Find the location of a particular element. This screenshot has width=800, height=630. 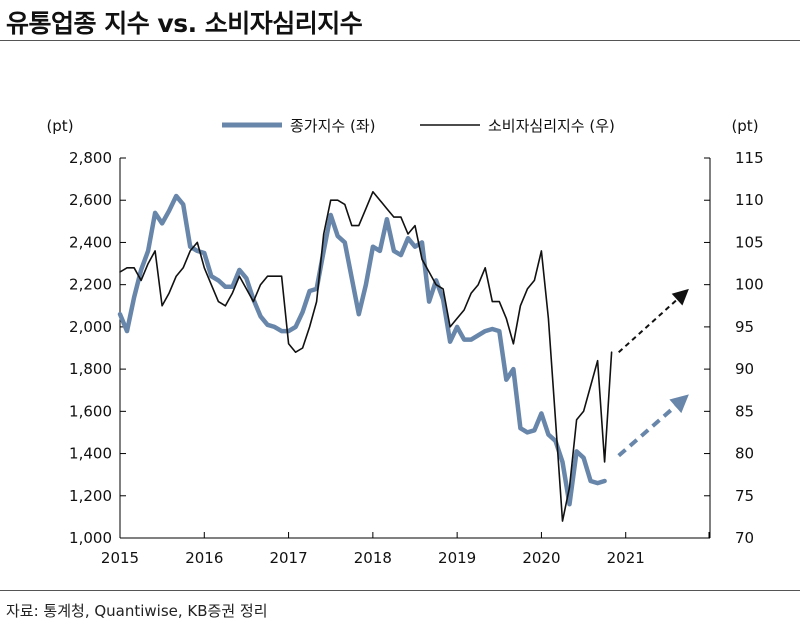

left-tick-label: 2,400 is located at coordinates (90, 242).